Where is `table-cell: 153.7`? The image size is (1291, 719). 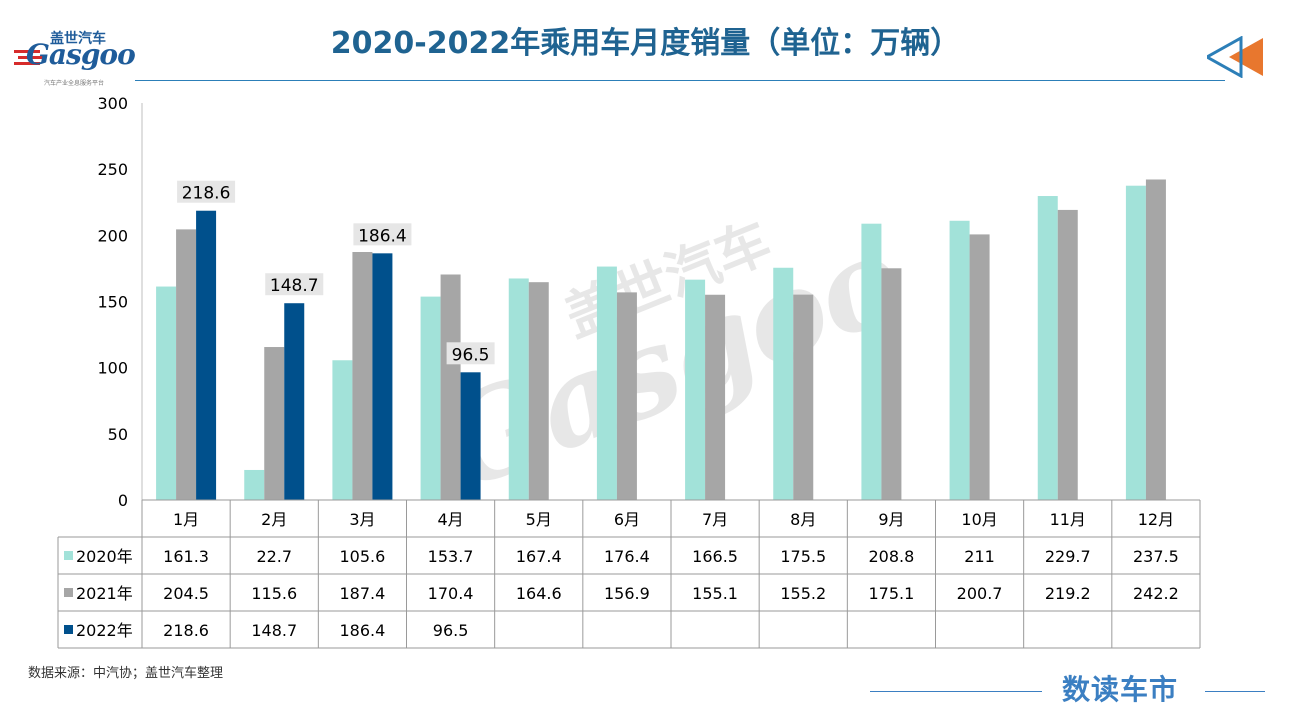 table-cell: 153.7 is located at coordinates (451, 556).